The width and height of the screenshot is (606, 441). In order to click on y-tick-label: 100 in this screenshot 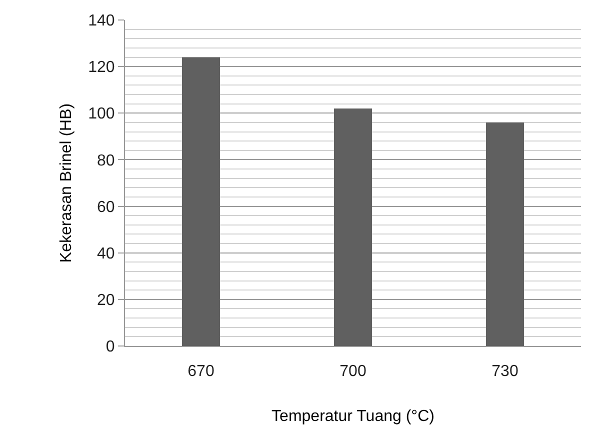, I will do `click(101, 114)`.